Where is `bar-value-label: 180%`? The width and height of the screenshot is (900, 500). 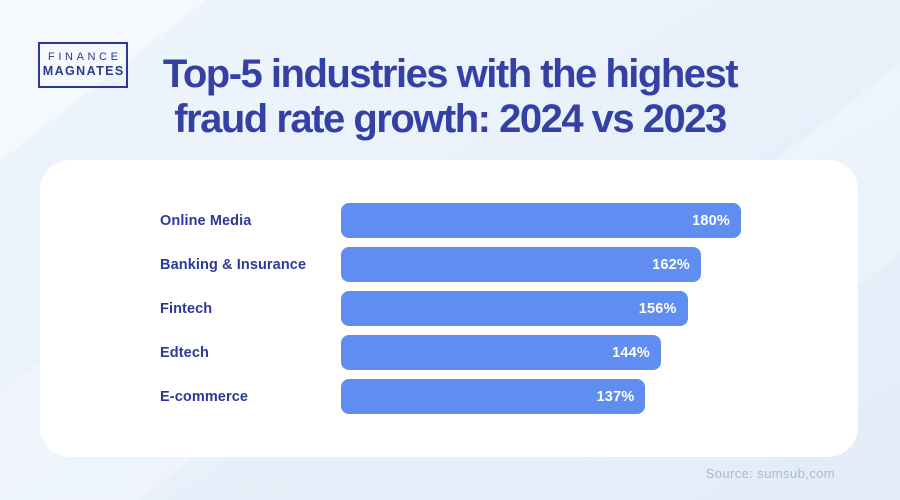
bar-value-label: 180% is located at coordinates (711, 220).